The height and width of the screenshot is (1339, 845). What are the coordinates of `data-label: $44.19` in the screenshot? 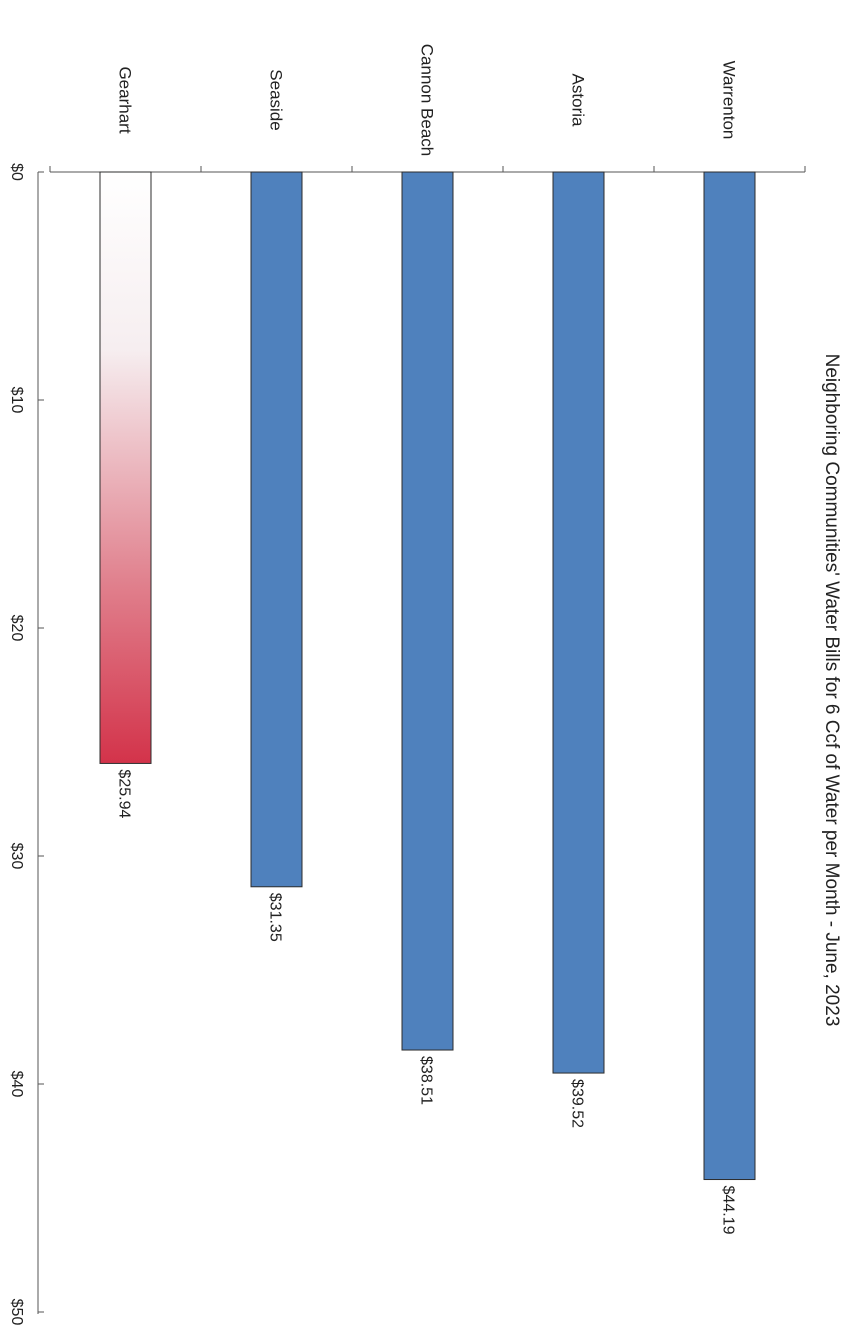 It's located at (728, 1210).